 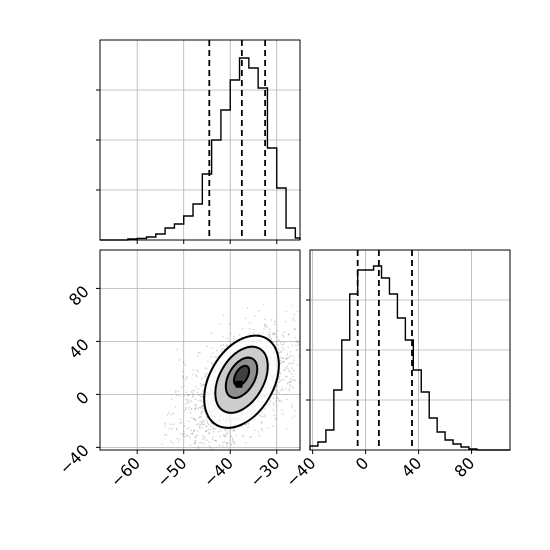 I want to click on x-tick-label: −50, so click(x=171, y=471).